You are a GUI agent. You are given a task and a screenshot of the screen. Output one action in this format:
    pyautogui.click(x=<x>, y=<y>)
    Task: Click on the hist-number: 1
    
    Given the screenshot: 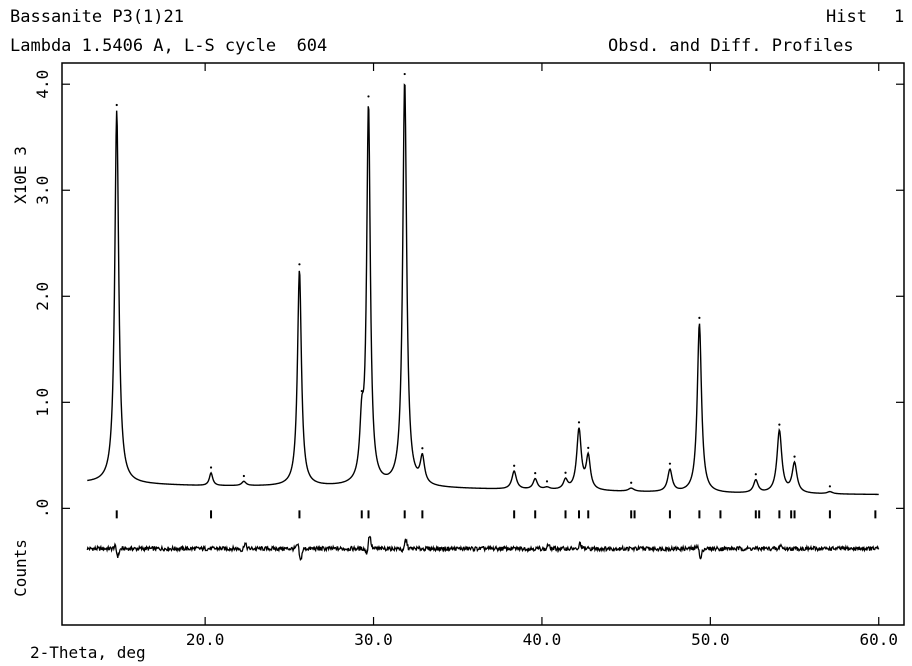 What is the action you would take?
    pyautogui.click(x=899, y=17)
    